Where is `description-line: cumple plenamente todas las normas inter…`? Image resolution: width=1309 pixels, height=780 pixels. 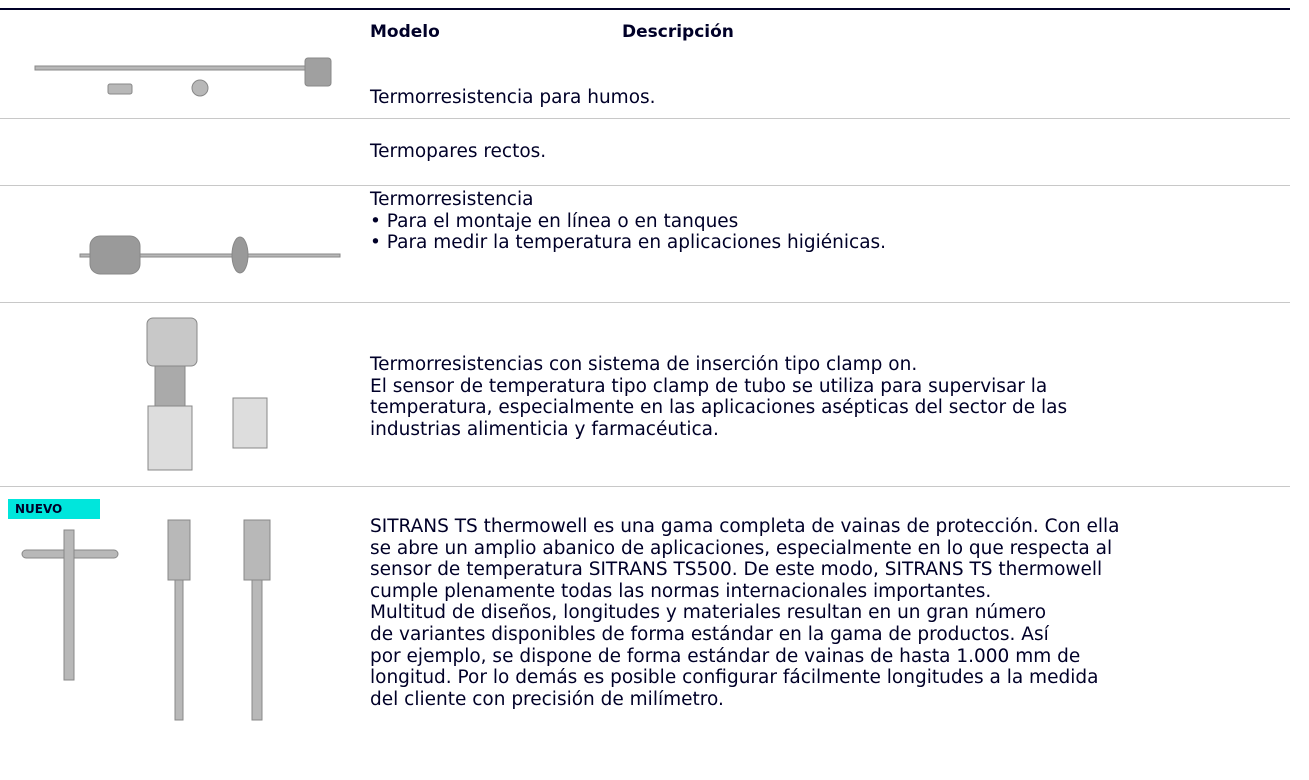
description-line: cumple plenamente todas las normas inter… is located at coordinates (681, 591).